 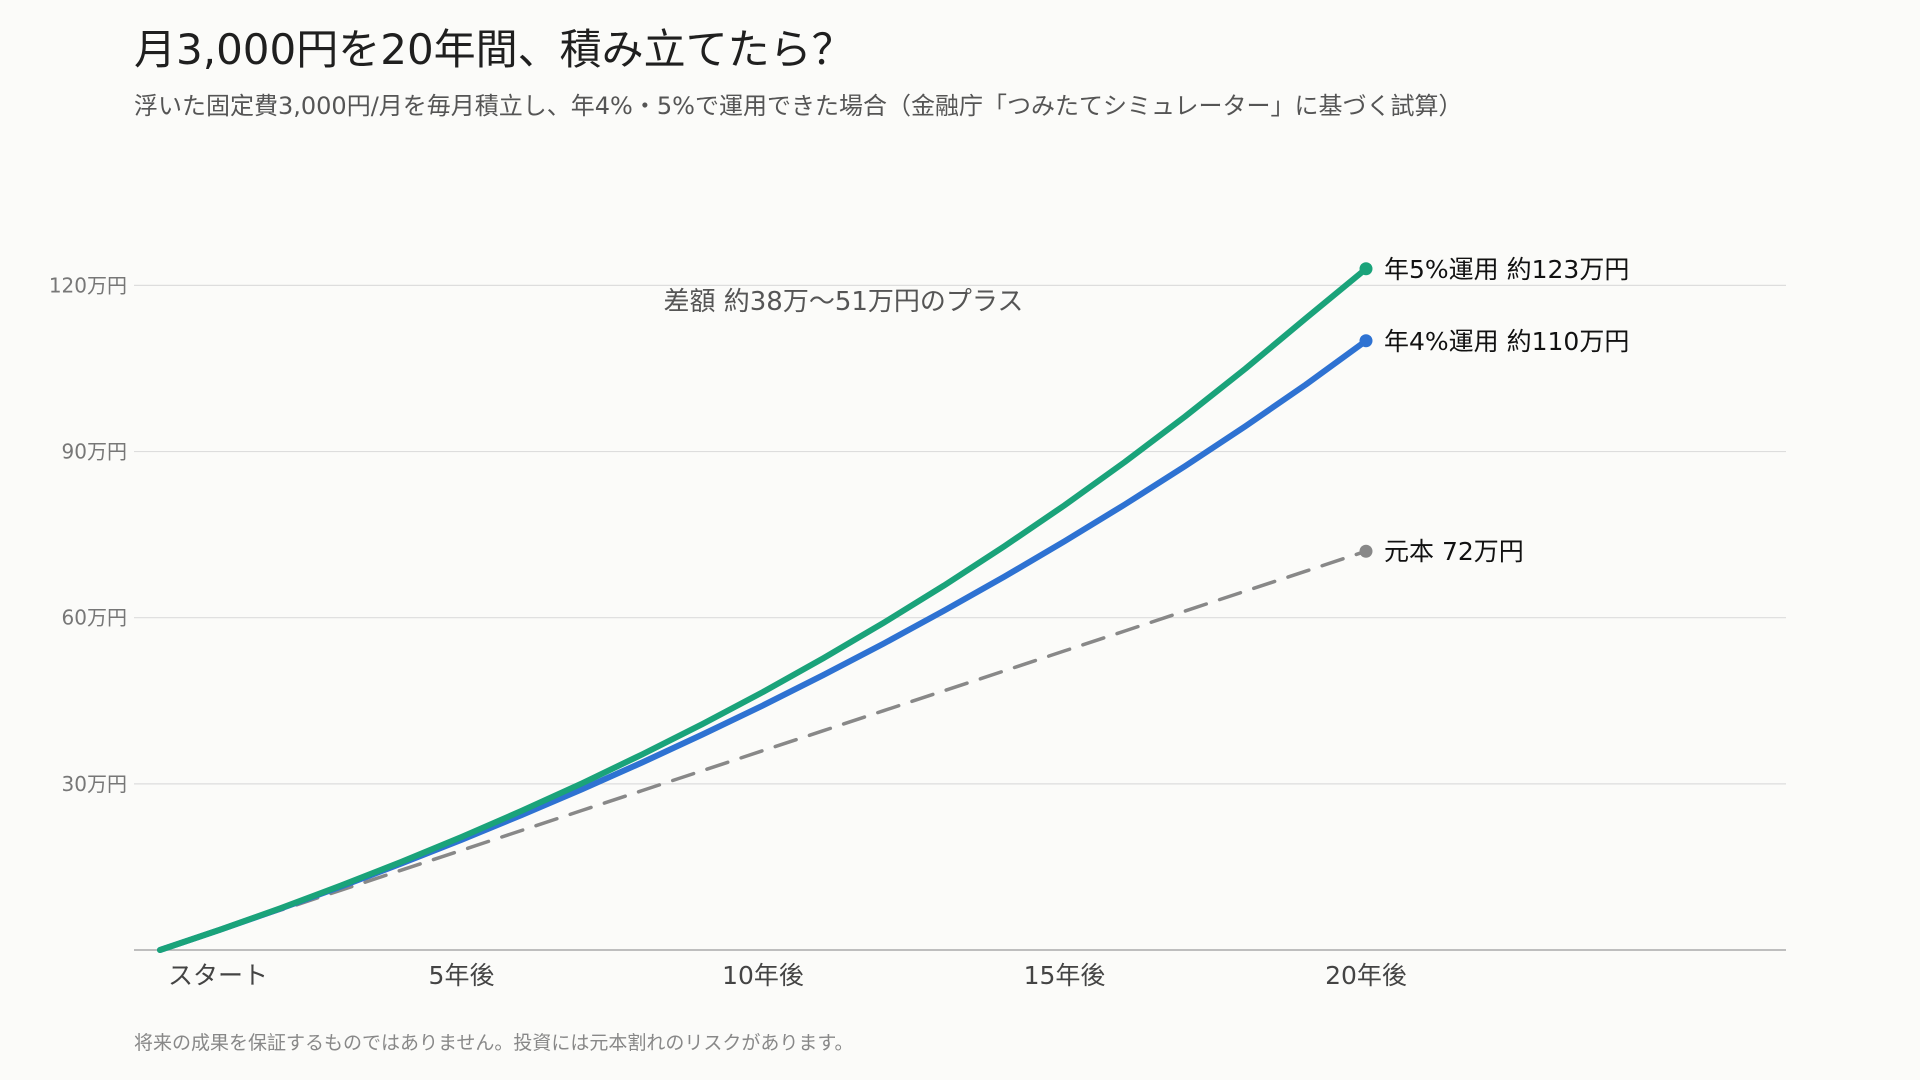 What do you see at coordinates (843, 302) in the screenshot?
I see `chart-annotation: 差額 約38万〜51万円のプラス` at bounding box center [843, 302].